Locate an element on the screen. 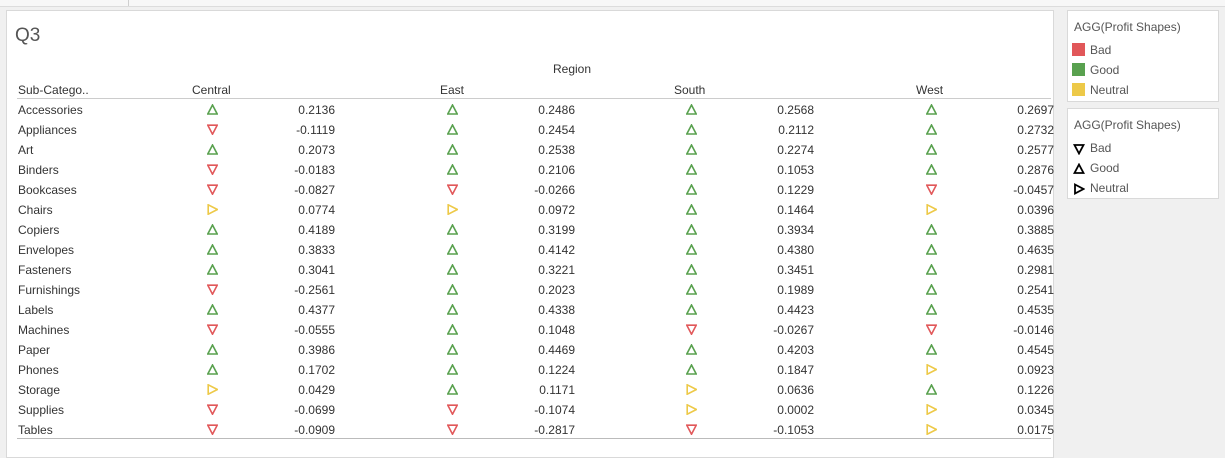 This screenshot has height=458, width=1225. east-profit-value: 0.3199 is located at coordinates (556, 230).